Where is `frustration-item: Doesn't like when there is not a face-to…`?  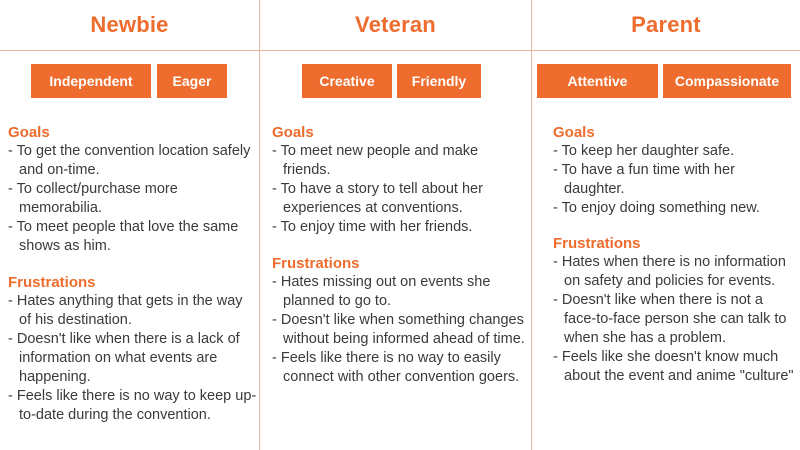 frustration-item: Doesn't like when there is not a face-to… is located at coordinates (675, 319).